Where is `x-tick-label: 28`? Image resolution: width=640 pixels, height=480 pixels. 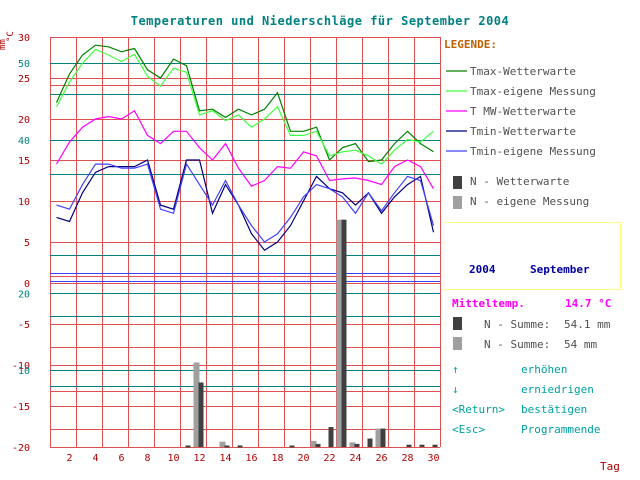
x-tick-label: 28 is located at coordinates (407, 458).